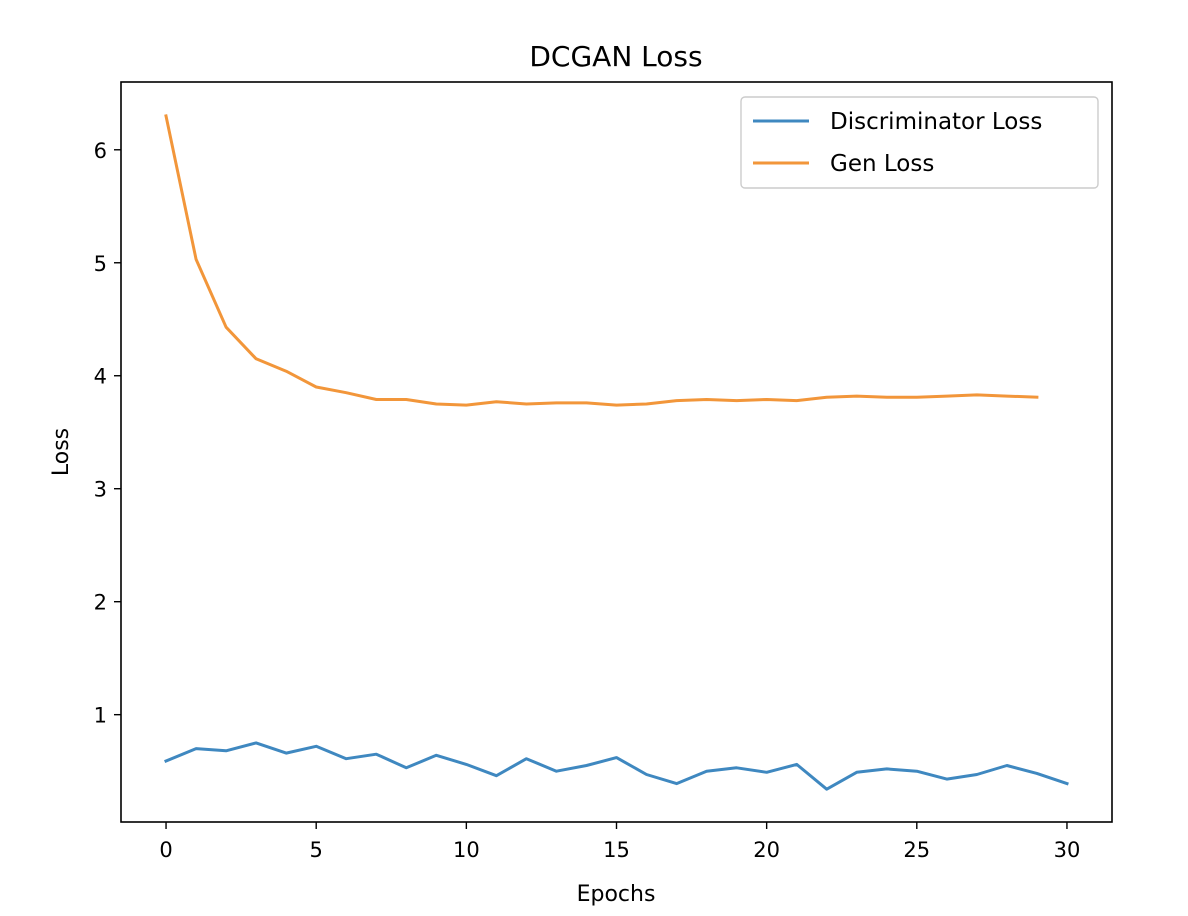 The image size is (1188, 916). Describe the element at coordinates (936, 122) in the screenshot. I see `legend-label: Discriminator Loss` at that location.